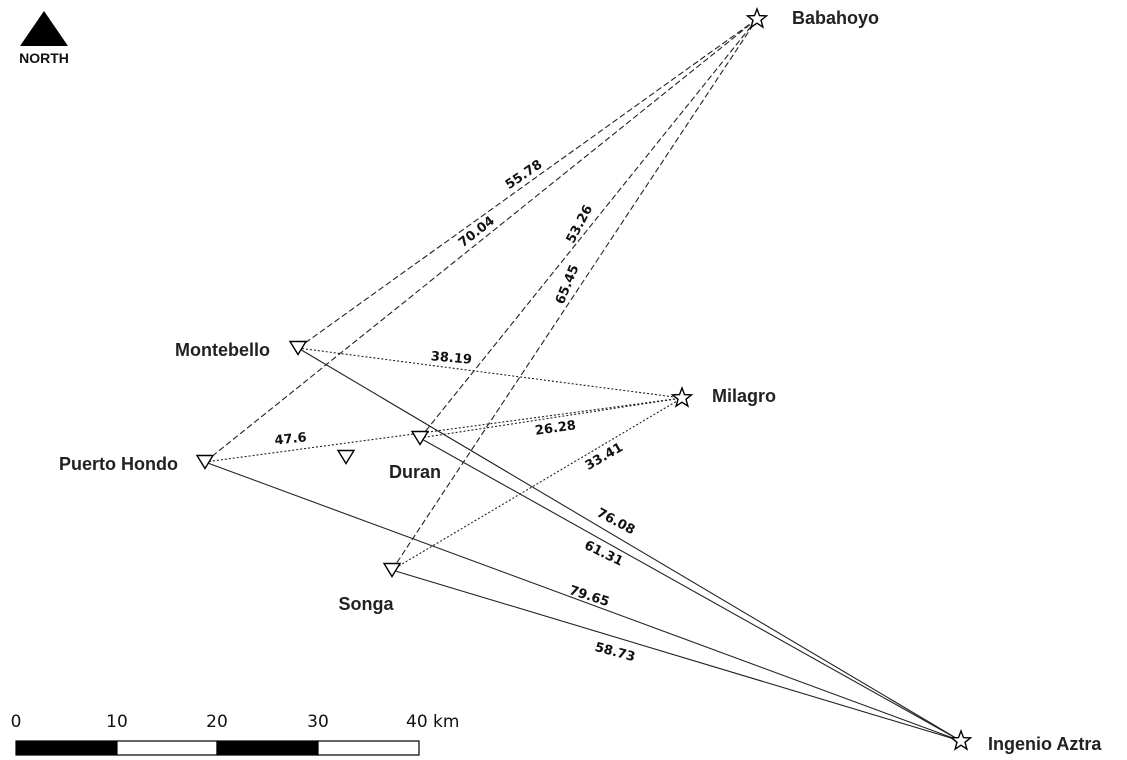 This screenshot has width=1127, height=760. I want to click on distance-label-songa-milagro: 33.41, so click(604, 457).